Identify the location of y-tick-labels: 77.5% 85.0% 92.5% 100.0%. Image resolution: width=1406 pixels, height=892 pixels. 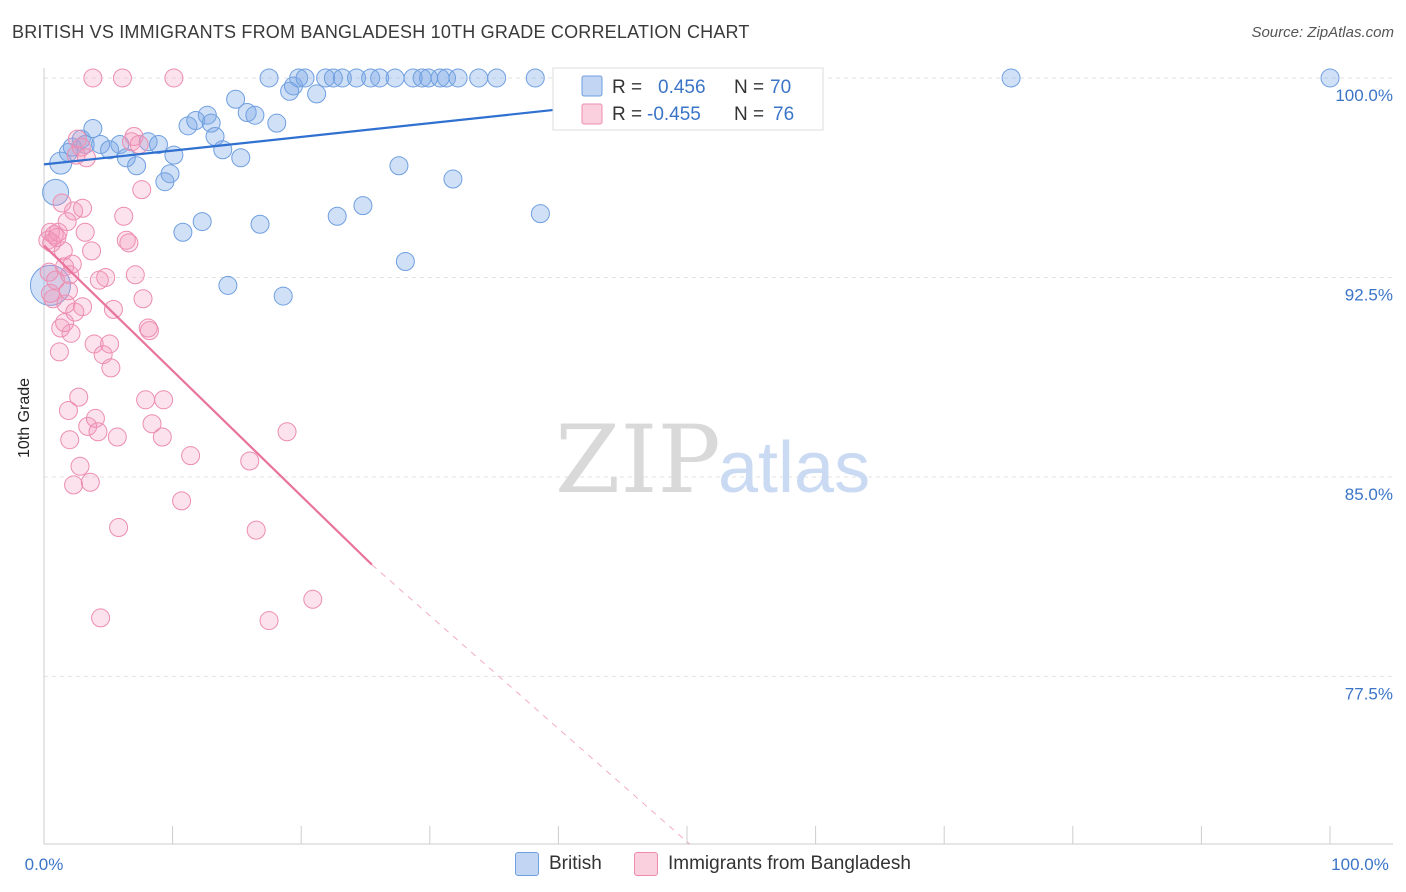
(1364, 394).